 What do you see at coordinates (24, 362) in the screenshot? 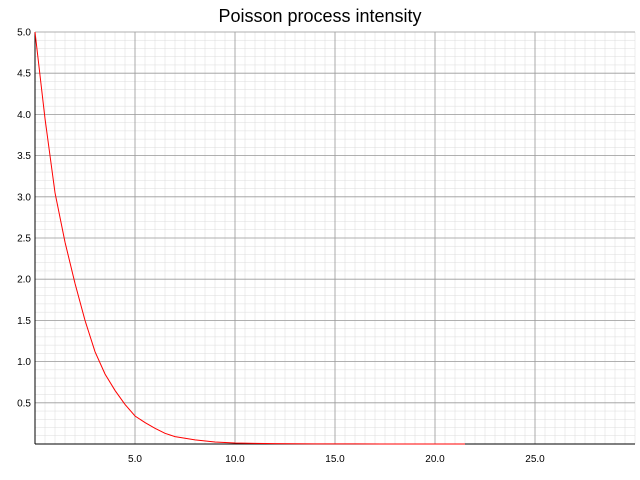
I see `y-tick-label: 1.0` at bounding box center [24, 362].